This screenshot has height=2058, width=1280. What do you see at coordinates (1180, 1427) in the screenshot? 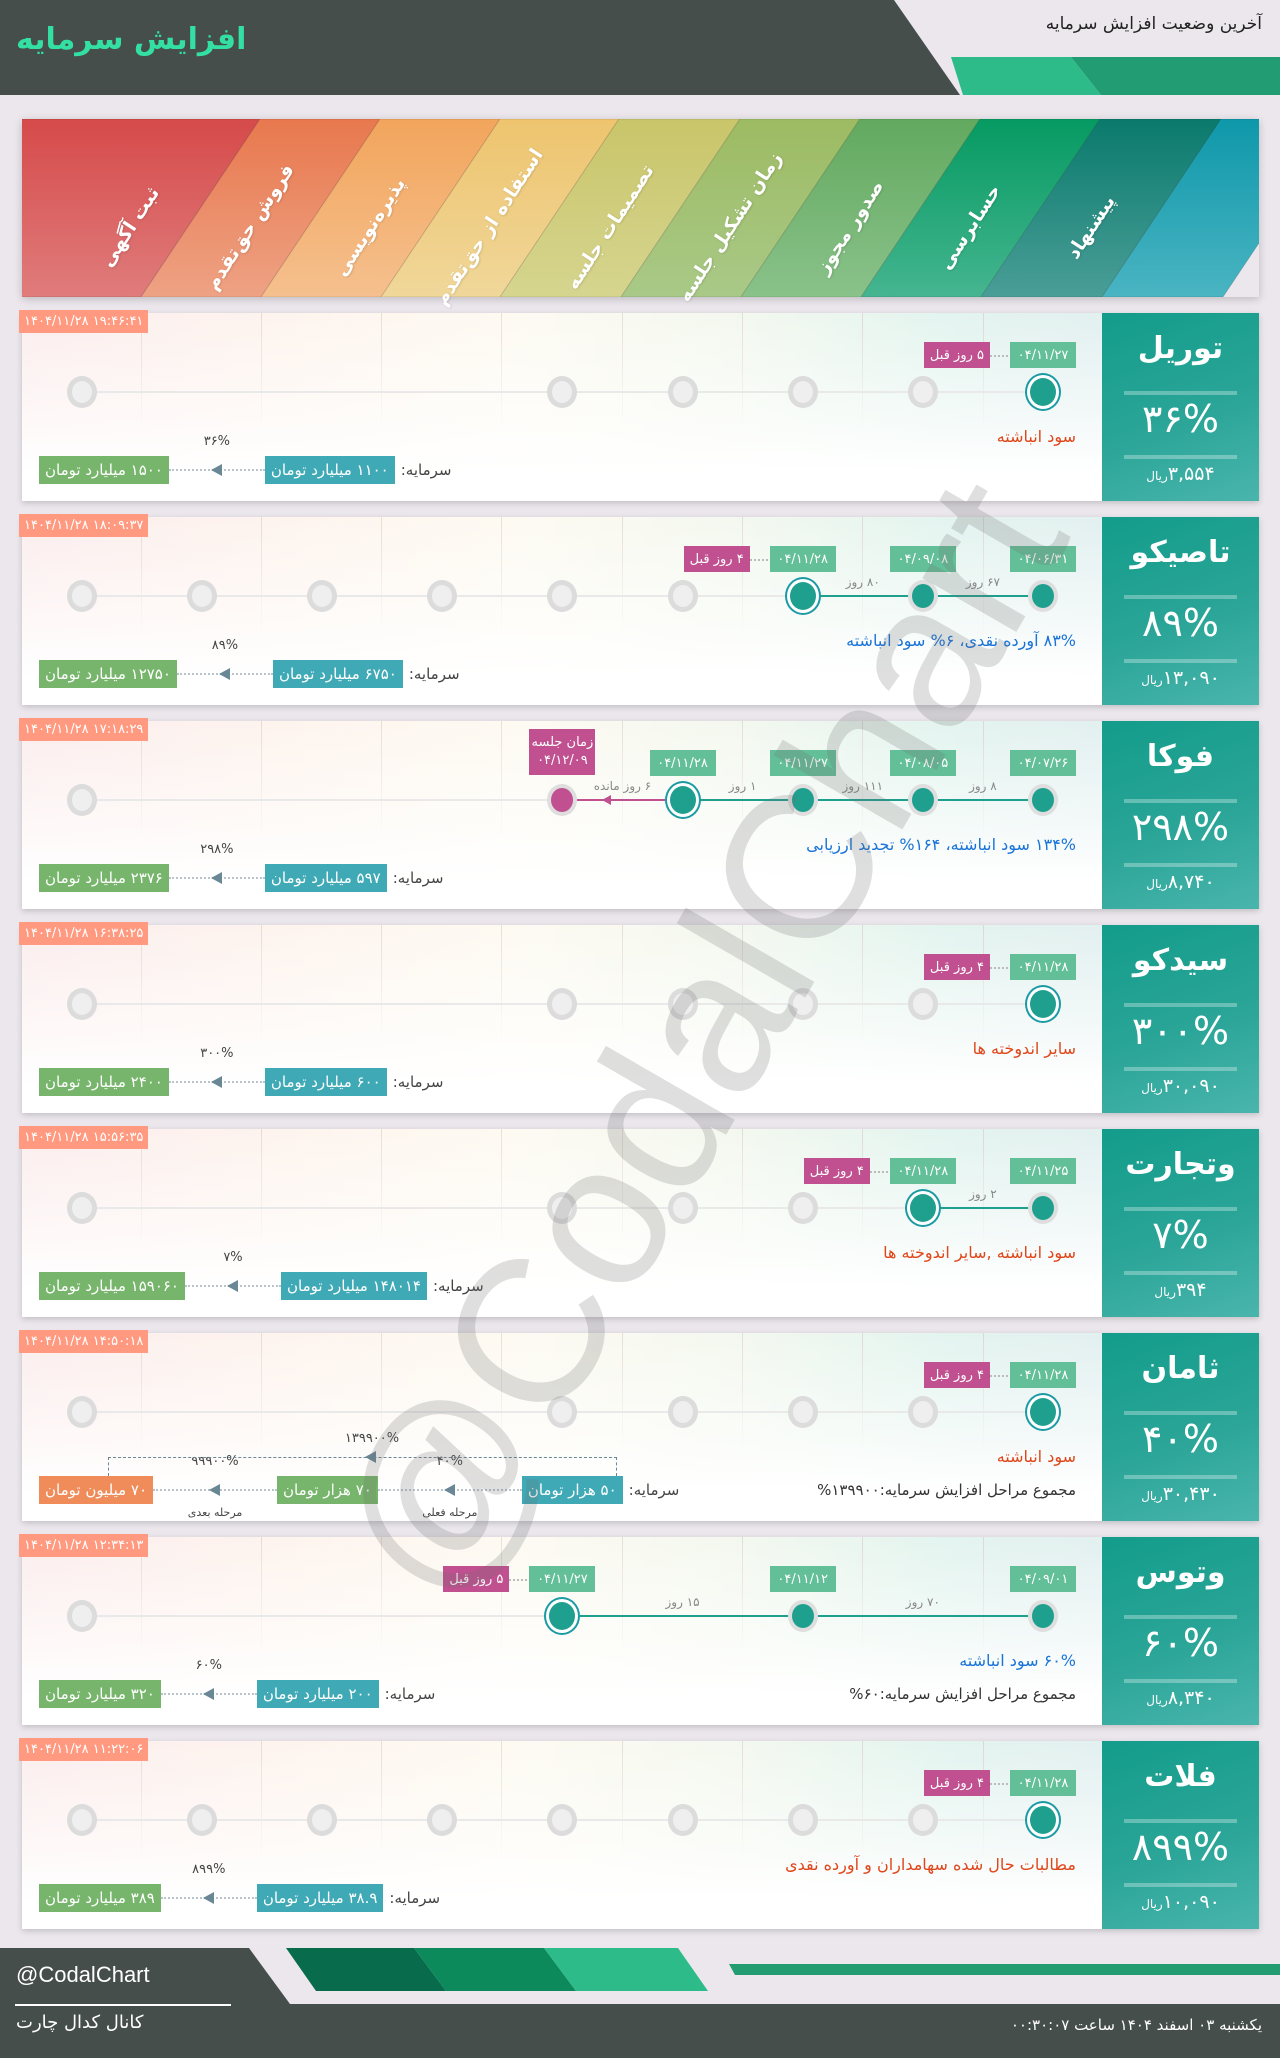
I see `stock-summary: ثامان ۴۰% ۳۰,۴۳۰ریال` at bounding box center [1180, 1427].